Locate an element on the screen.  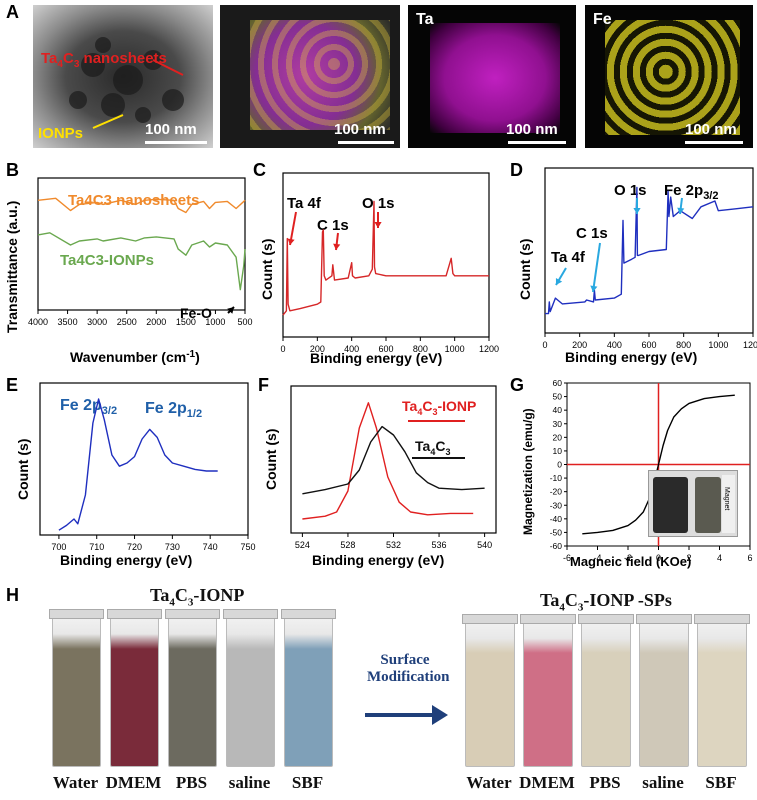
g-ylabel: Magnetization (emu/g) is located at coordinates (528, 471).